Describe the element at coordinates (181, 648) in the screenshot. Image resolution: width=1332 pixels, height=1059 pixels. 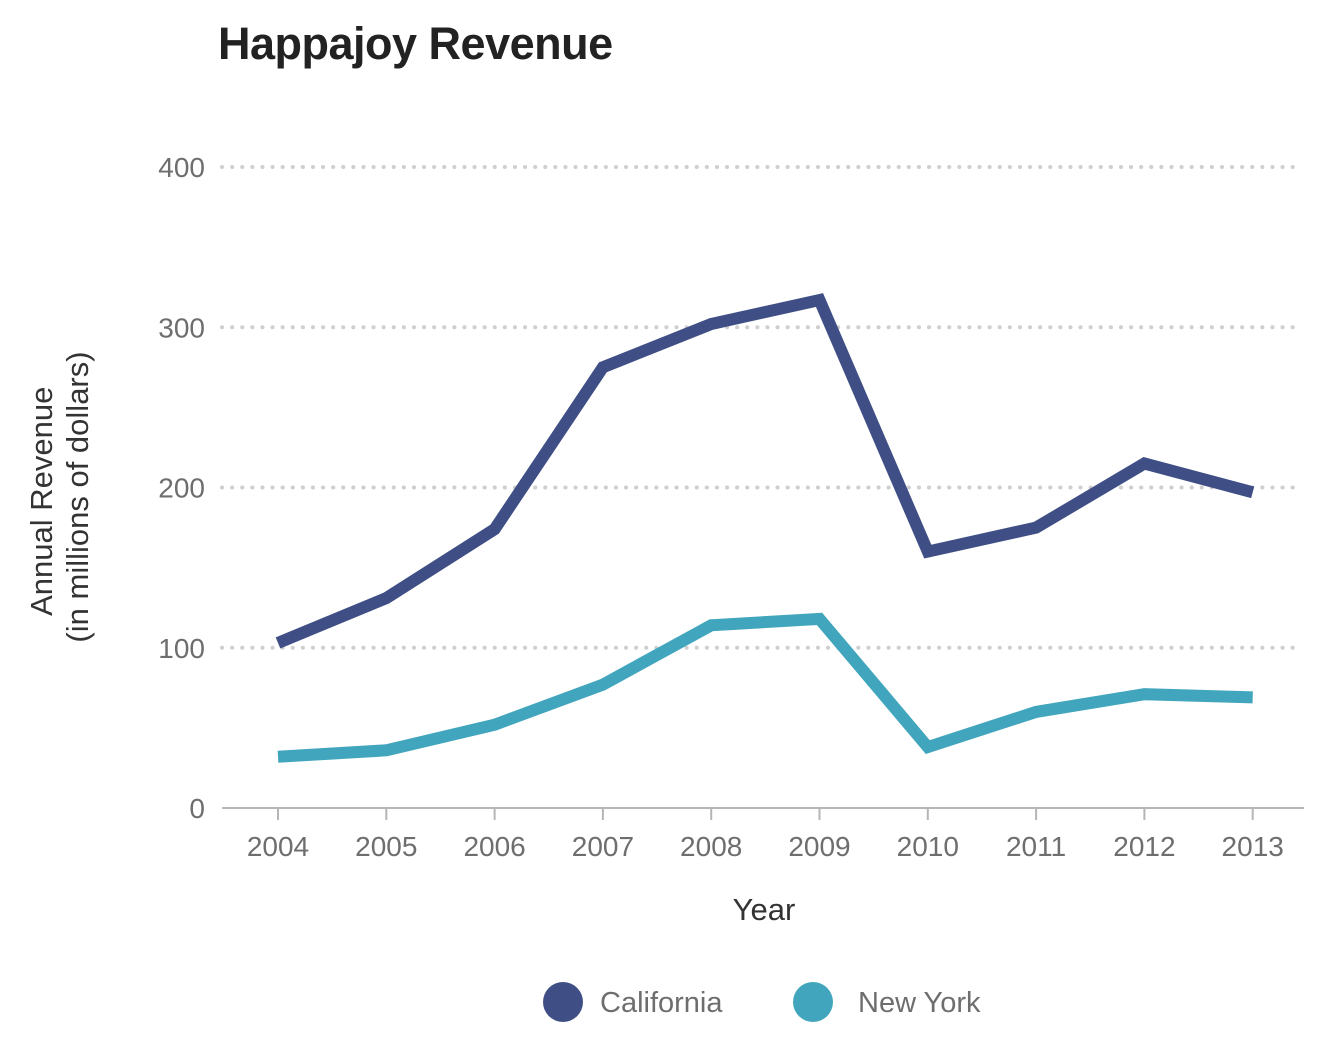
I see `y-tick-label: 100` at that location.